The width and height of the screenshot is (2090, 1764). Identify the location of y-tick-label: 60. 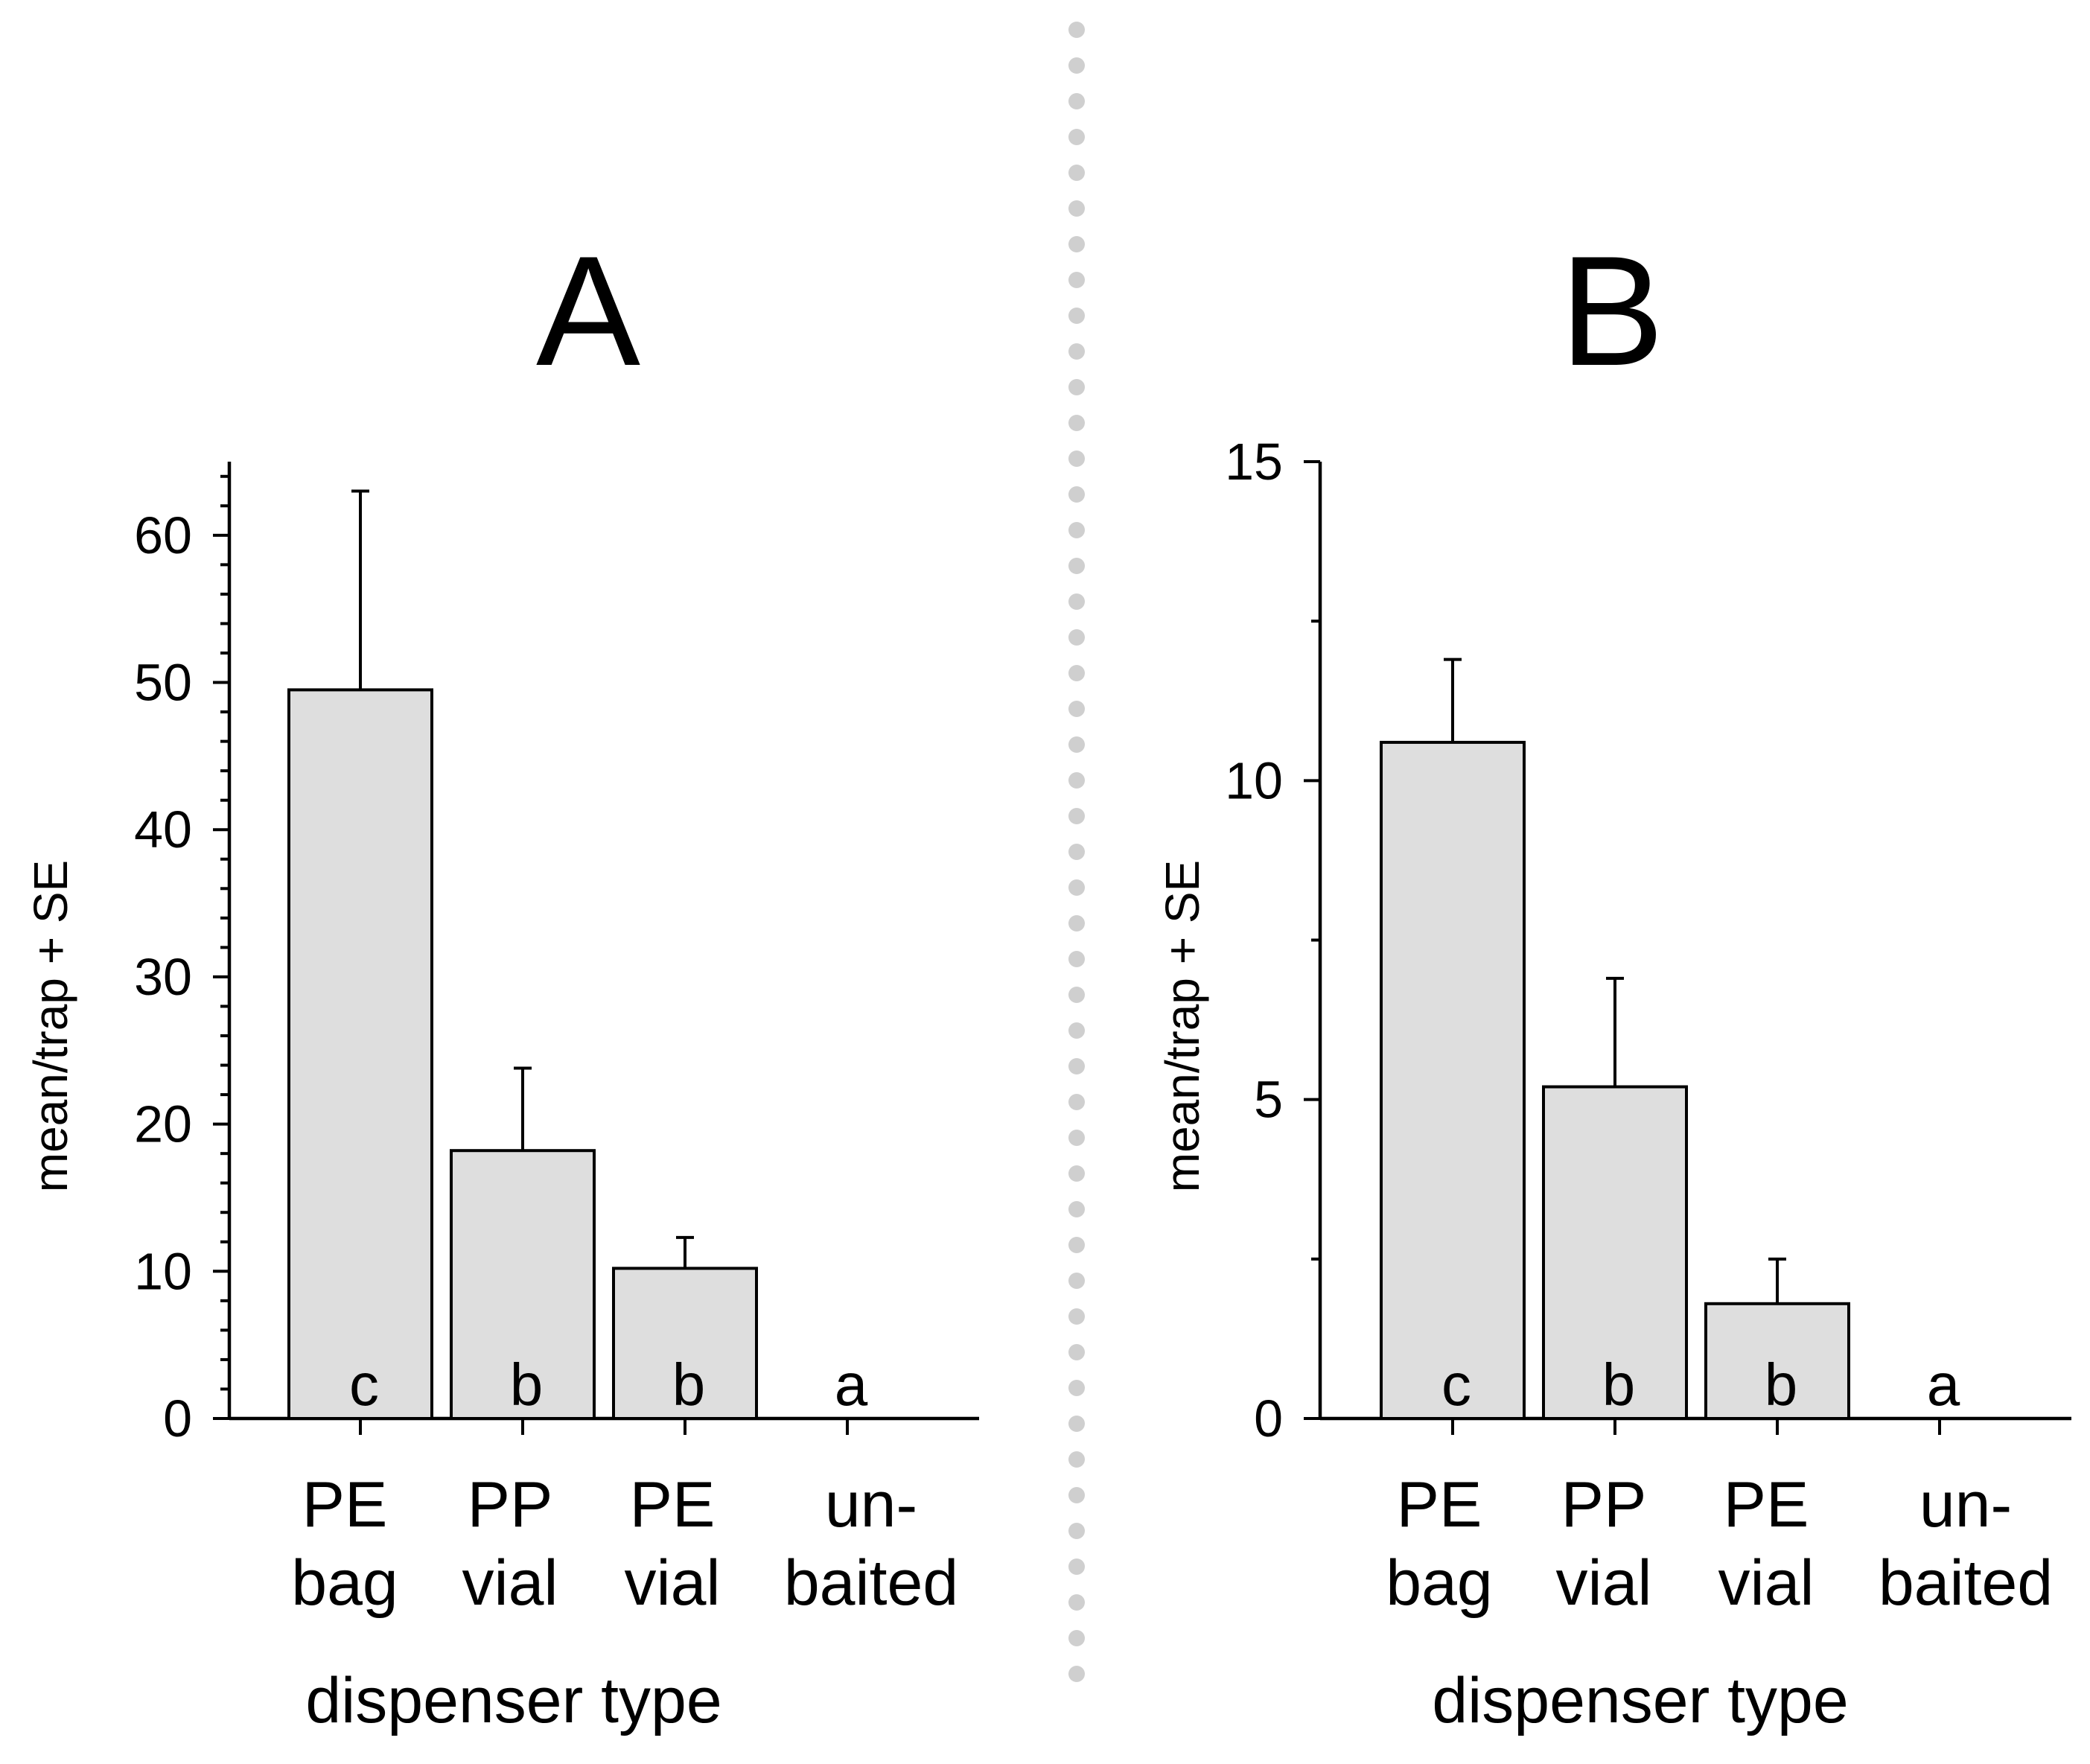
(163, 535).